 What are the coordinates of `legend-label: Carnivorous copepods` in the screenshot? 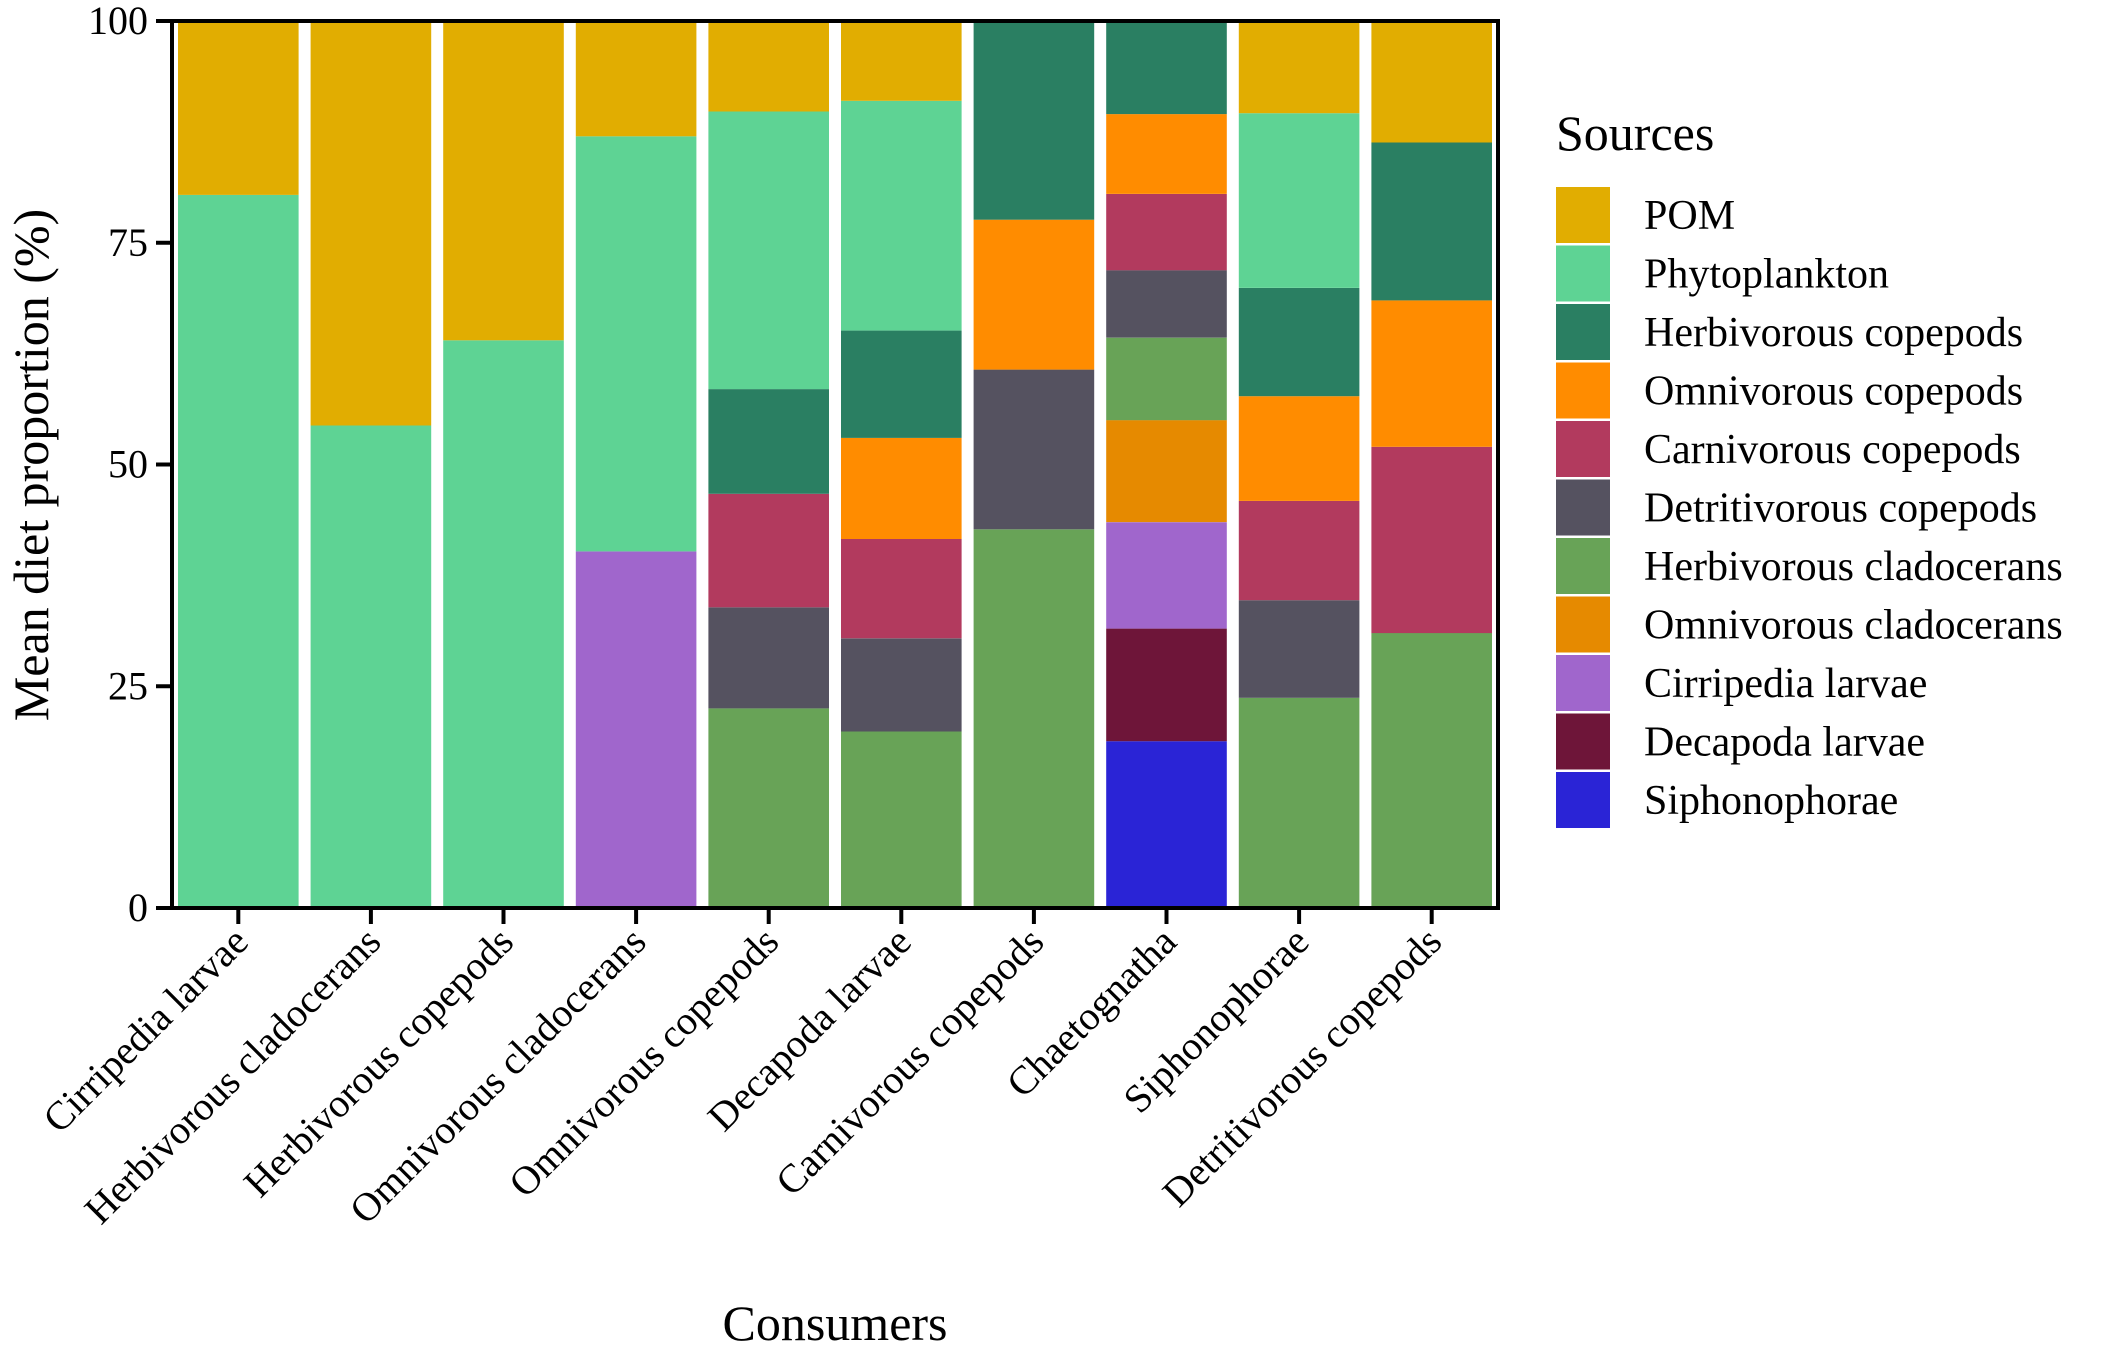 It's located at (1832, 450).